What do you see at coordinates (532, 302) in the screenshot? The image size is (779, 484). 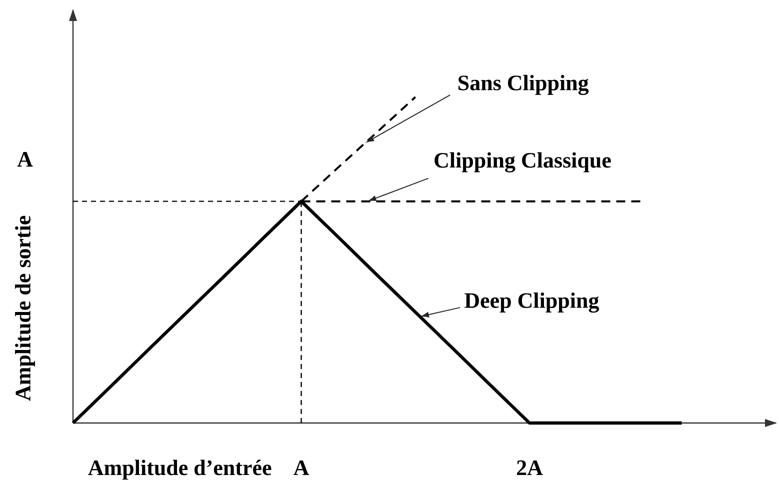 I see `series-label: Deep Clipping` at bounding box center [532, 302].